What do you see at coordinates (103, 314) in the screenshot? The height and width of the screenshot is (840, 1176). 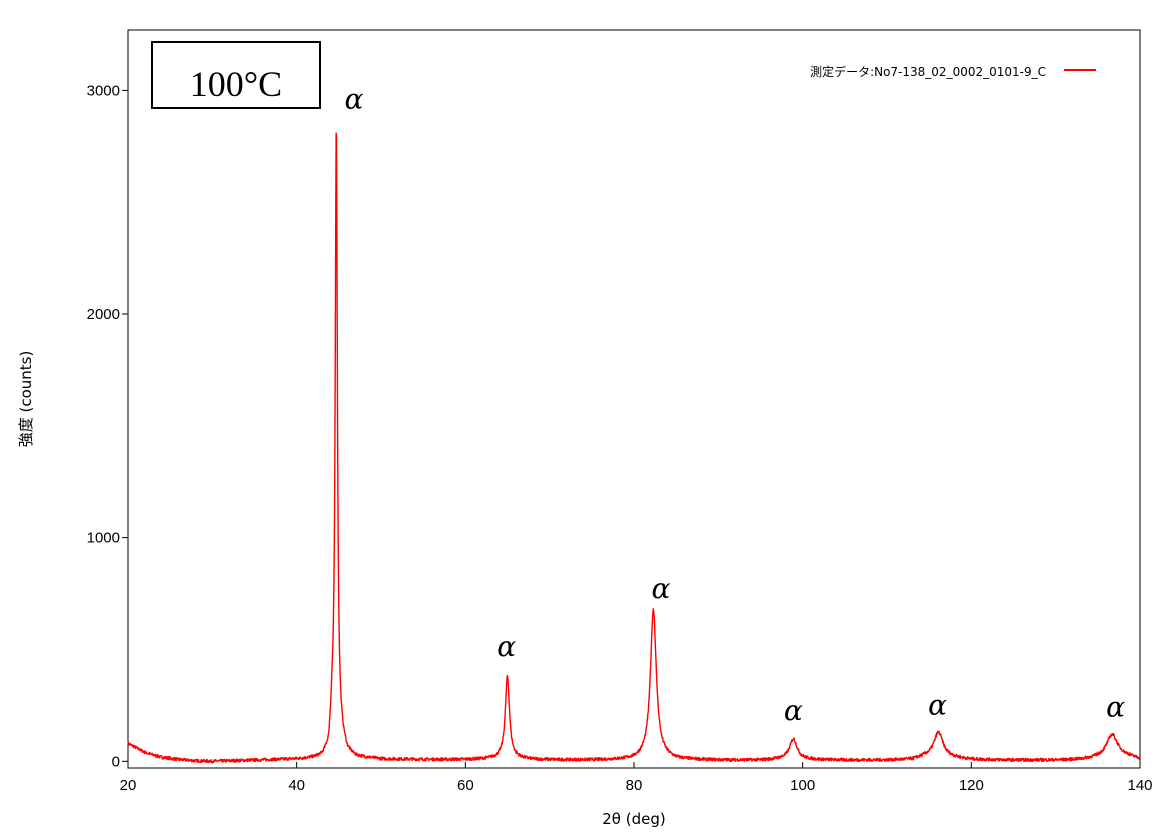 I see `y-tick-label: 2000` at bounding box center [103, 314].